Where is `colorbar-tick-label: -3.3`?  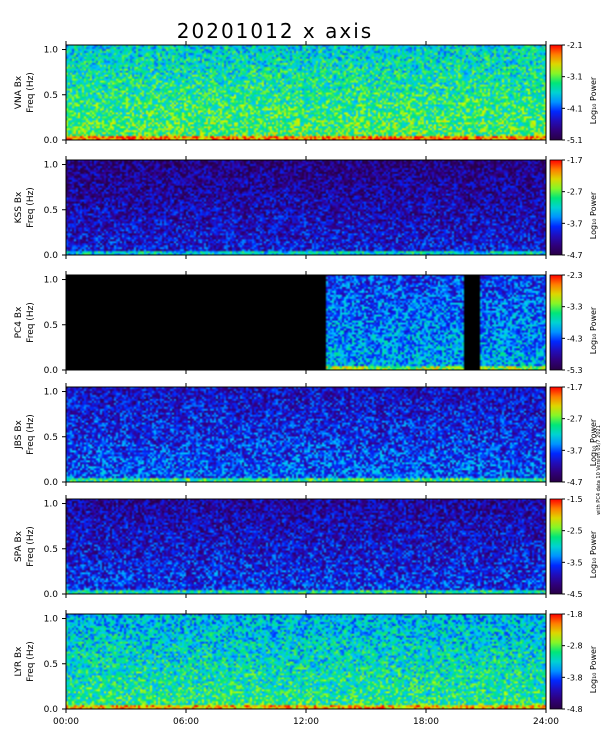 colorbar-tick-label: -3.3 is located at coordinates (575, 307).